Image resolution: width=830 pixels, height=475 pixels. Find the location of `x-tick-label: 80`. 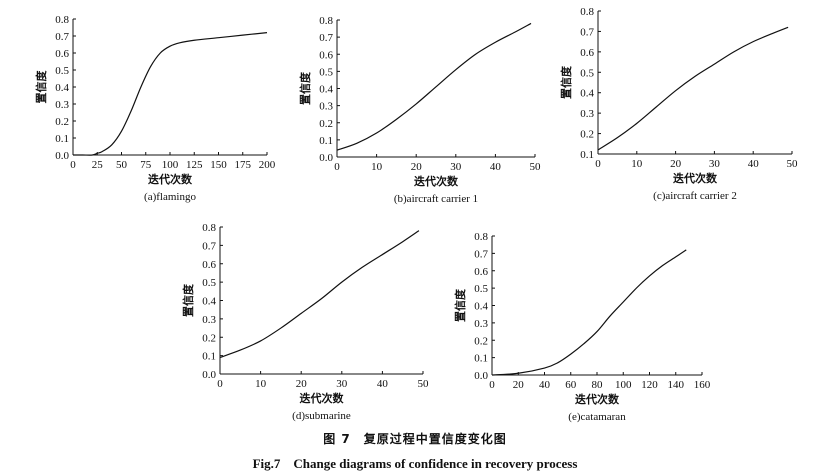

x-tick-label: 80 is located at coordinates (598, 385).